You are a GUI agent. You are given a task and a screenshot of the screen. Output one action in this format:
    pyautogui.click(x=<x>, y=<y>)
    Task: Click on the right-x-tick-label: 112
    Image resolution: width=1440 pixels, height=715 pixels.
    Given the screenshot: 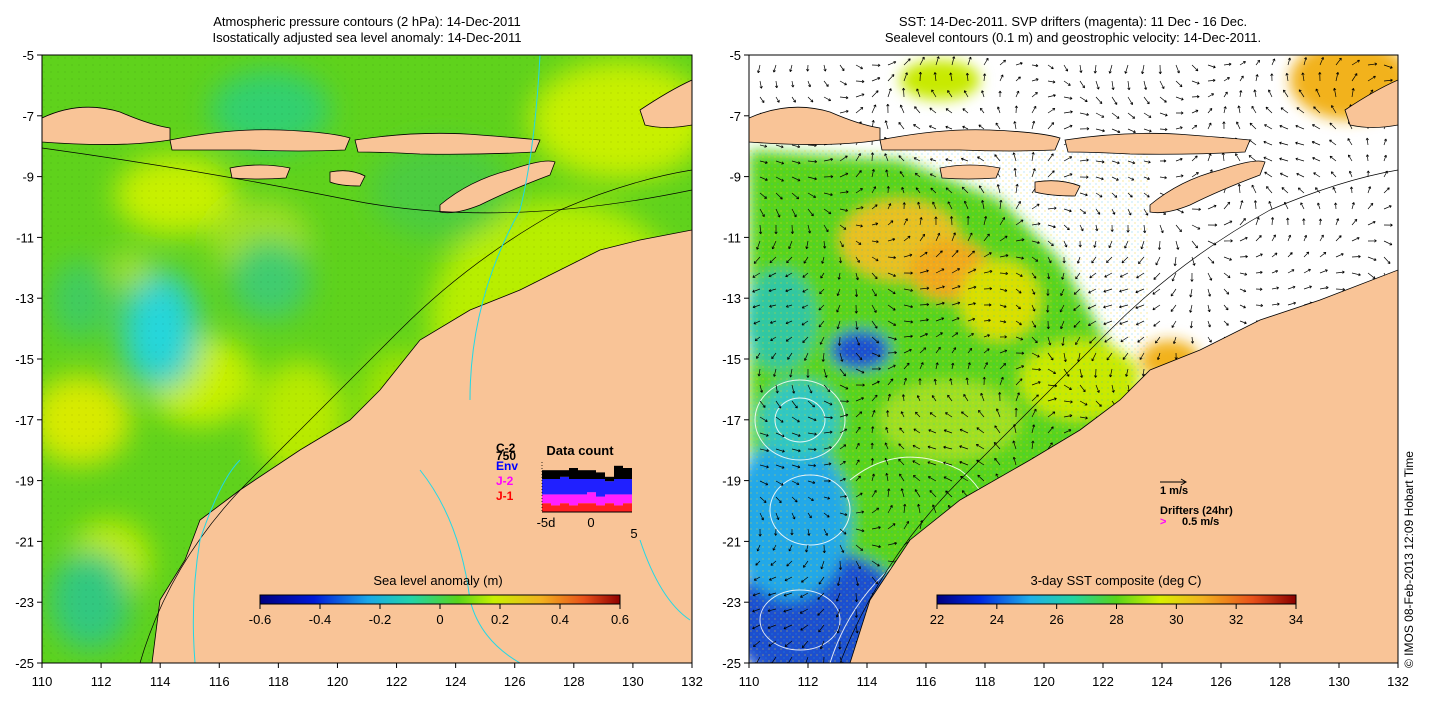 What is the action you would take?
    pyautogui.click(x=808, y=681)
    